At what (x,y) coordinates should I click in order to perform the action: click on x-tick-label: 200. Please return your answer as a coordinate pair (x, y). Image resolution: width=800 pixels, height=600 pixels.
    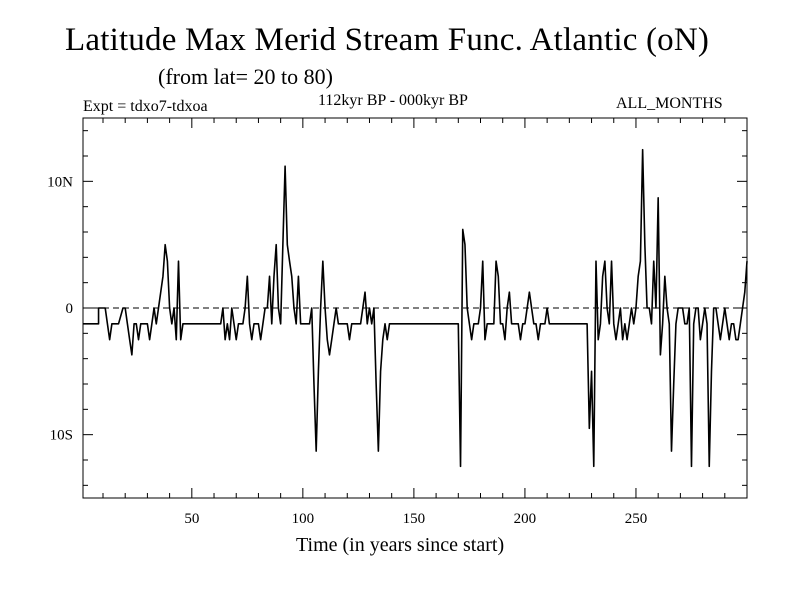
    Looking at the image, I should click on (525, 519).